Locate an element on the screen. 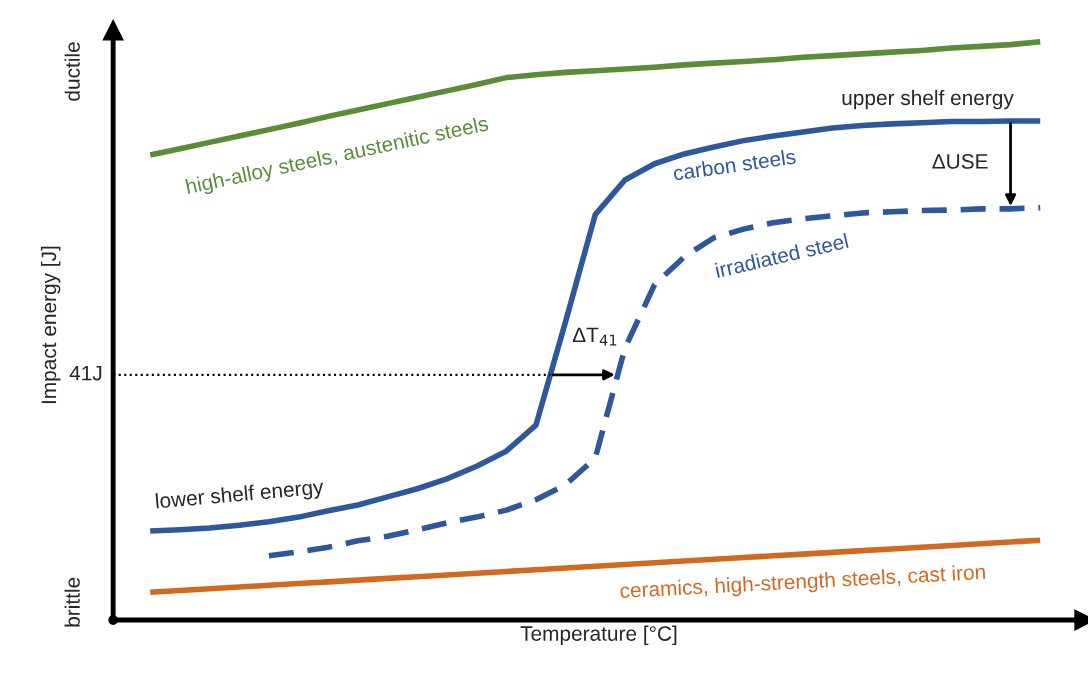 This screenshot has width=1088, height=678. x-axis-title: Temperature [°C] is located at coordinates (598, 635).